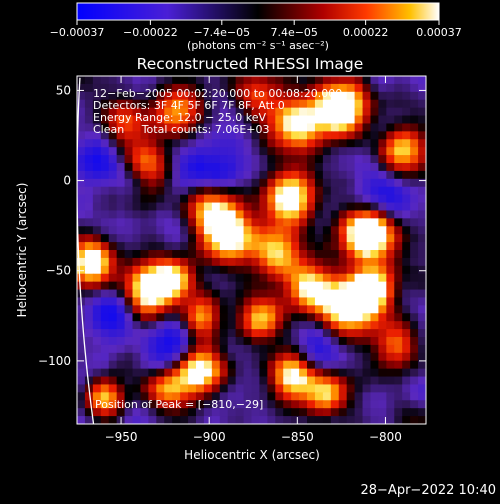 This screenshot has height=504, width=500. I want to click on y-tick-label: −50, so click(58, 271).